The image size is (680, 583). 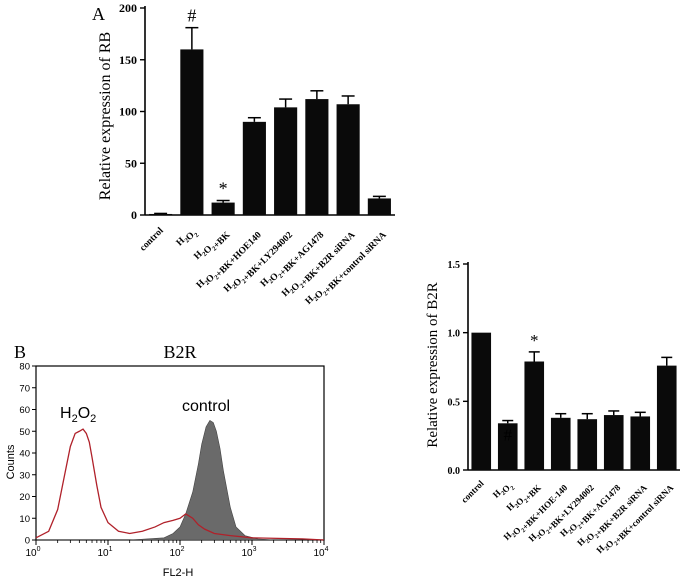 I want to click on rb-y-tick-label: 150, so click(x=128, y=60).